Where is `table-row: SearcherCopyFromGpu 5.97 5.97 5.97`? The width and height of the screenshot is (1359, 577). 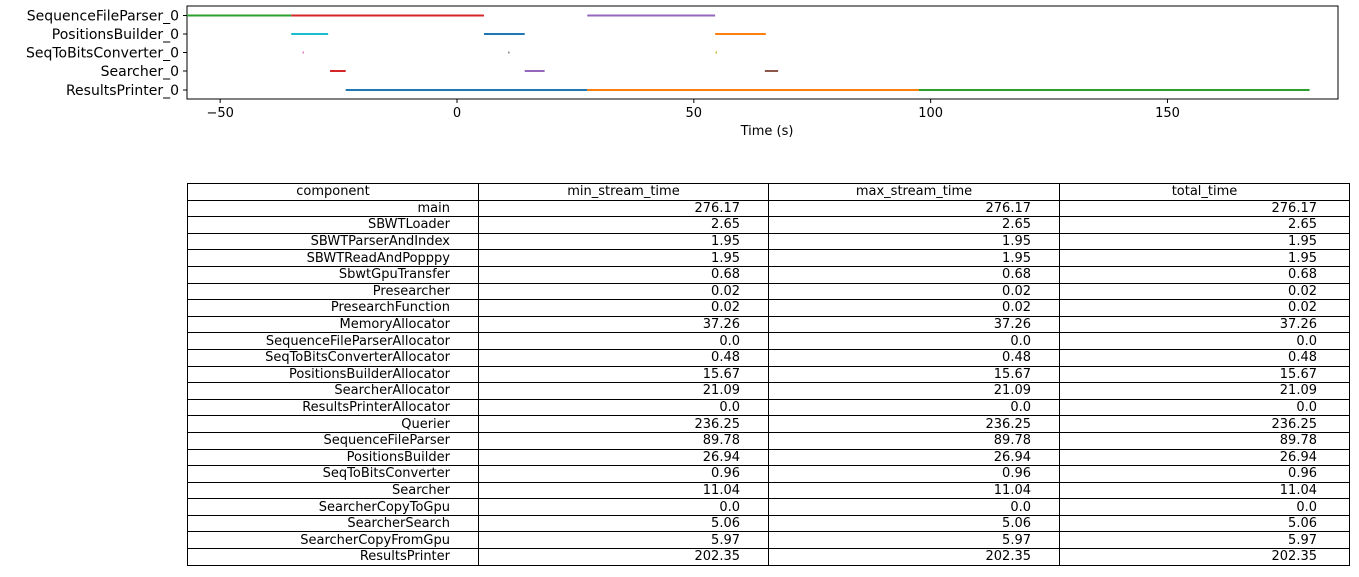
table-row: SearcherCopyFromGpu 5.97 5.97 5.97 is located at coordinates (768, 540).